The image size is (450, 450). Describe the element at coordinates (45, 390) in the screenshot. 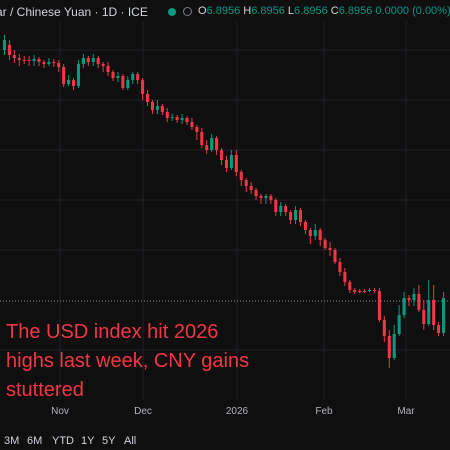

I see `annotation-line-3: stuttered` at that location.